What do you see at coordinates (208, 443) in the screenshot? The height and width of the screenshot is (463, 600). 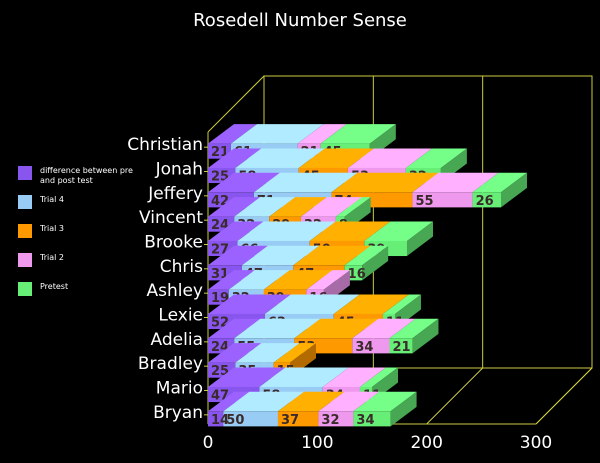 I see `x-tick-label: 0` at bounding box center [208, 443].